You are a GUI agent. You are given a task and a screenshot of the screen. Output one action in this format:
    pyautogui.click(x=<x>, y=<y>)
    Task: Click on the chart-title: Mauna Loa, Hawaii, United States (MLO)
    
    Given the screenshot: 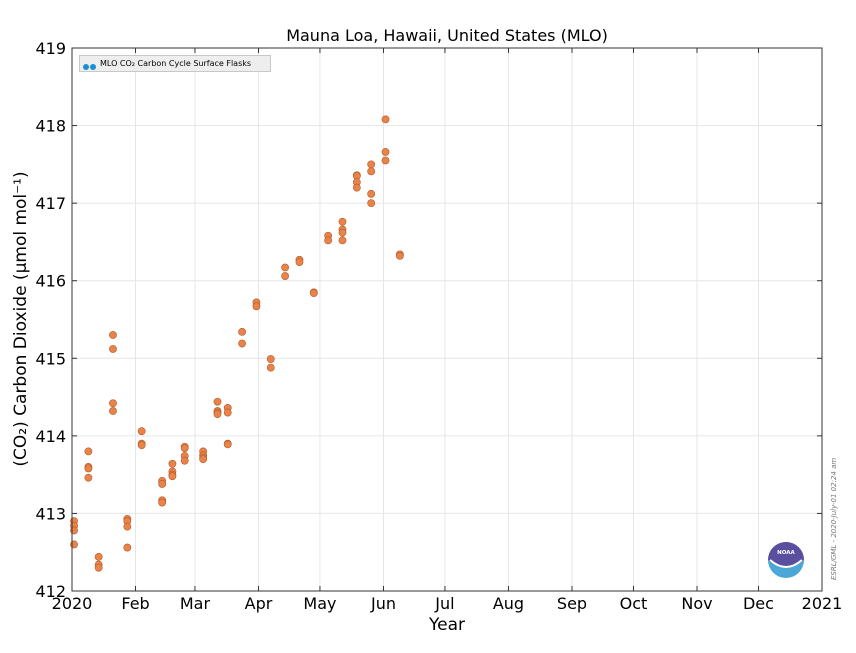 What is the action you would take?
    pyautogui.click(x=447, y=35)
    